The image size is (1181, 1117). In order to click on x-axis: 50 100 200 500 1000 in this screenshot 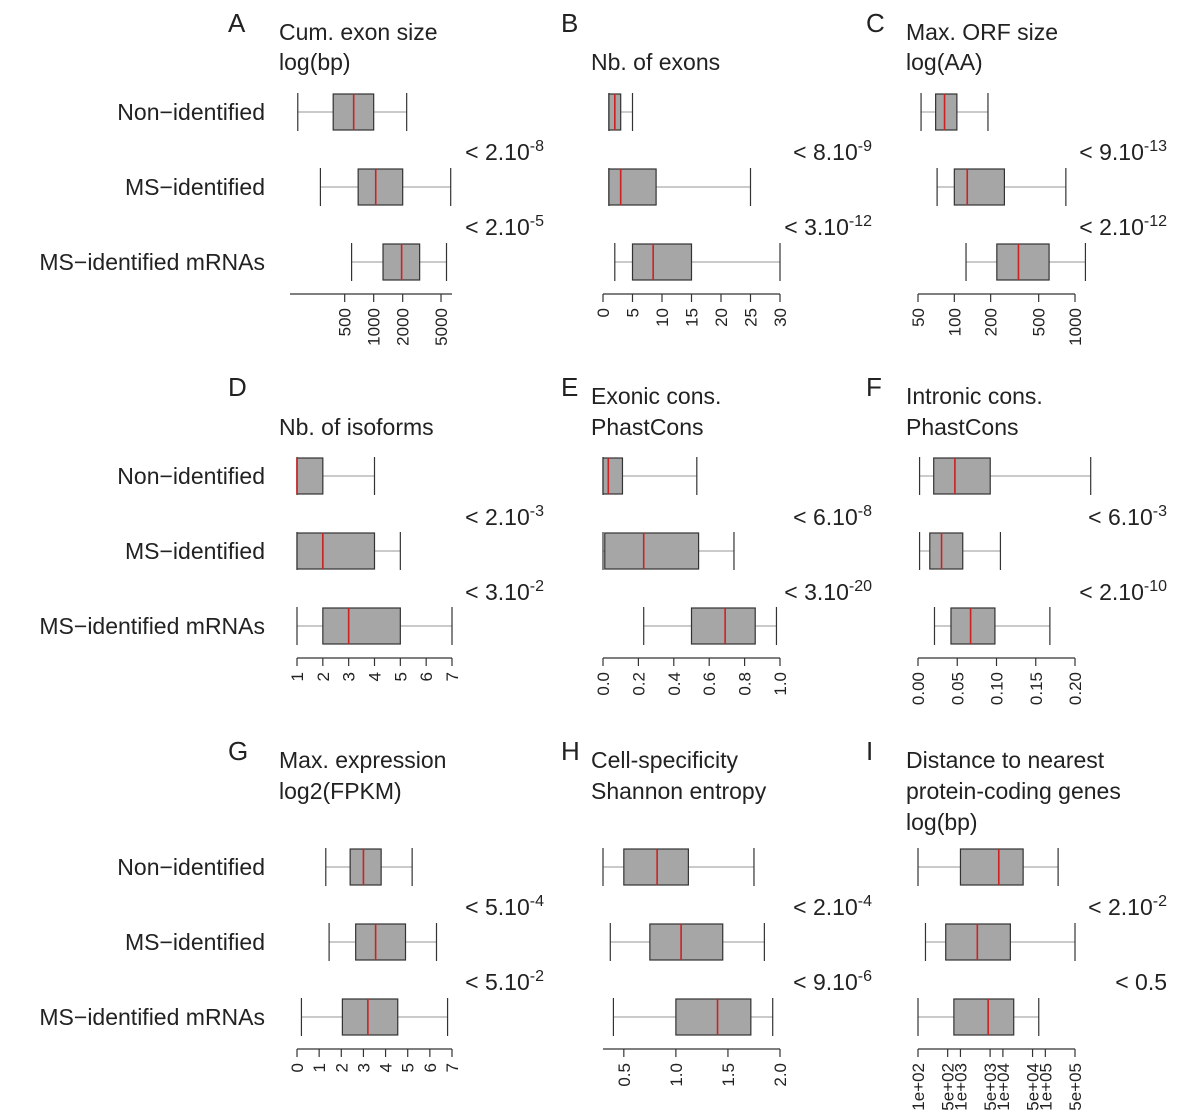, I will do `click(997, 319)`.